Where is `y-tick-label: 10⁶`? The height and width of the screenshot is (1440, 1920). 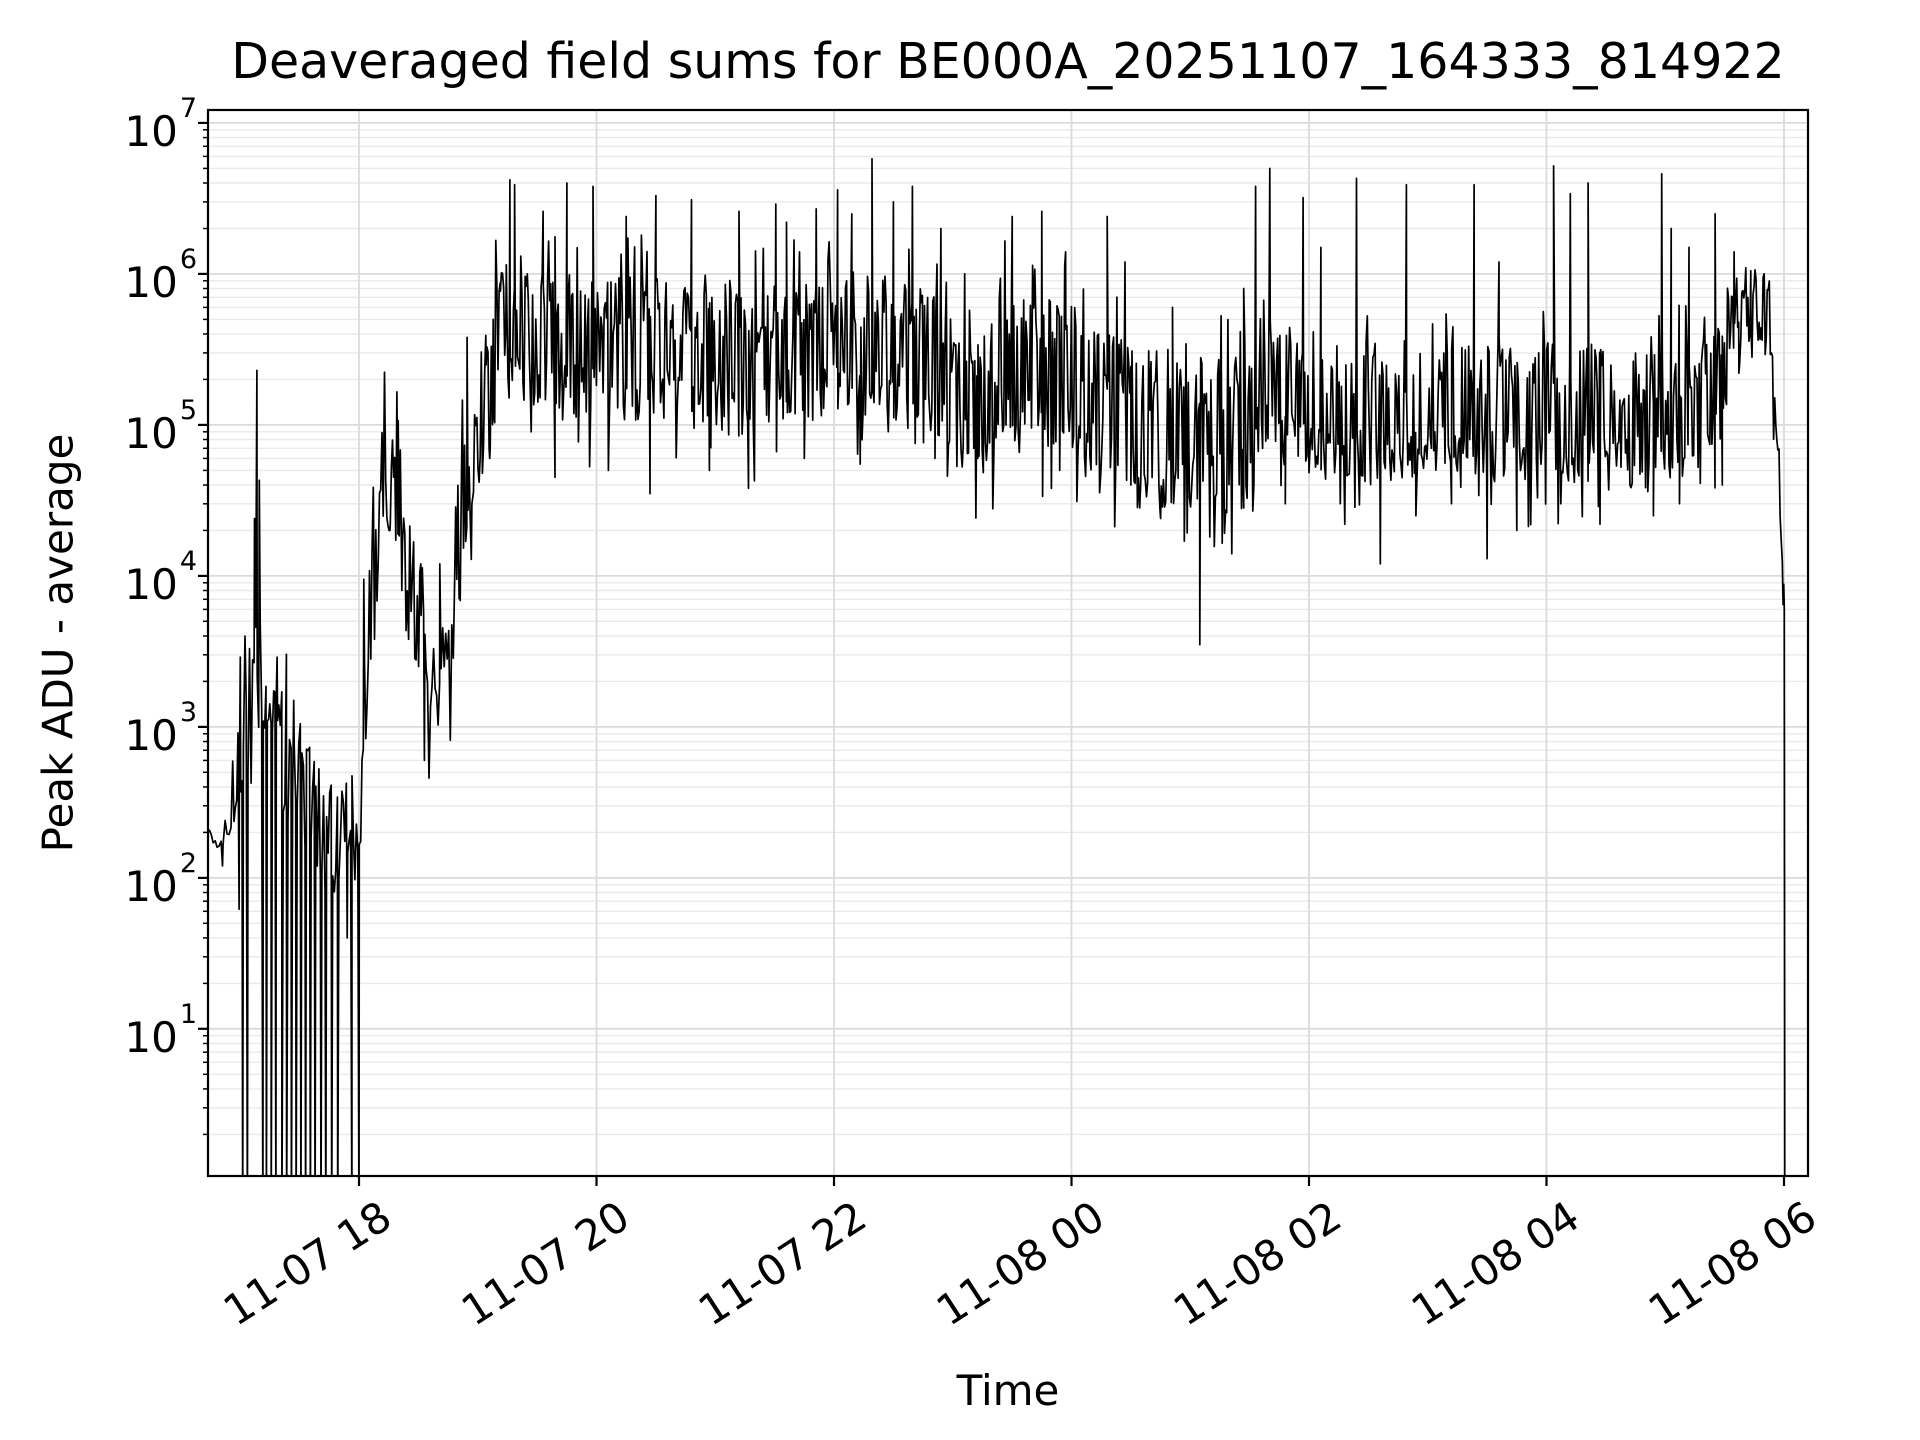 y-tick-label: 10⁶ is located at coordinates (160, 275).